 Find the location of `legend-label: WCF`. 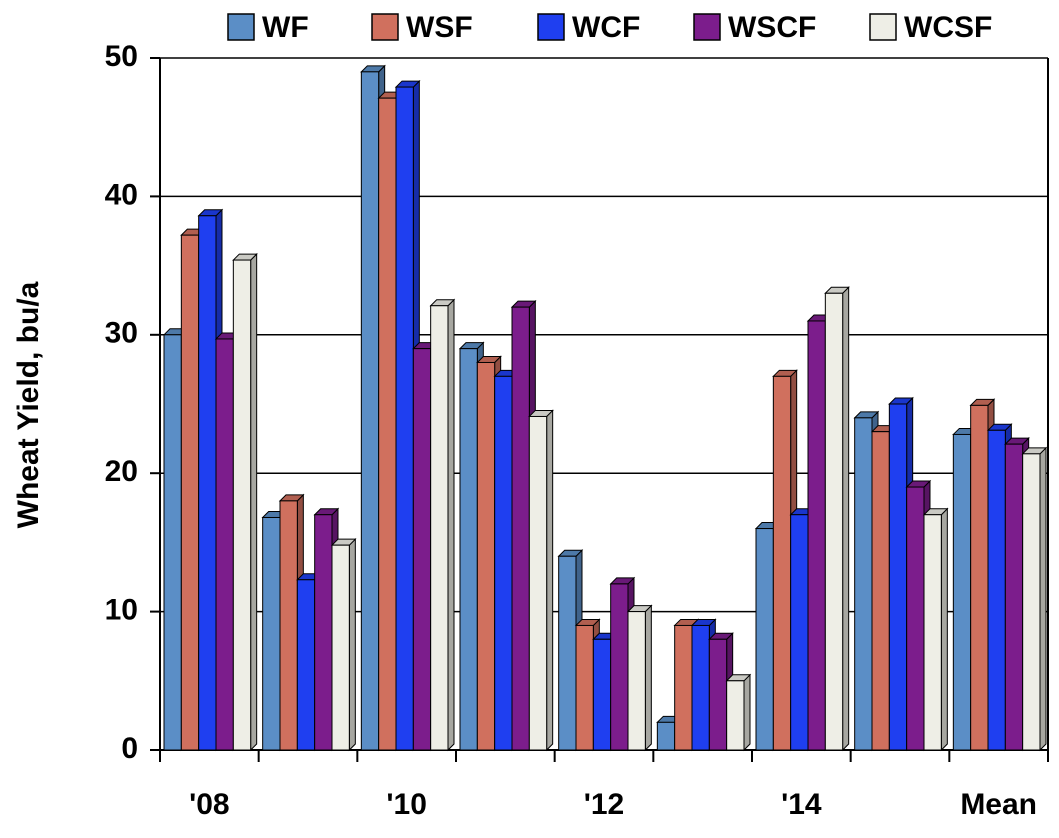

legend-label: WCF is located at coordinates (606, 27).